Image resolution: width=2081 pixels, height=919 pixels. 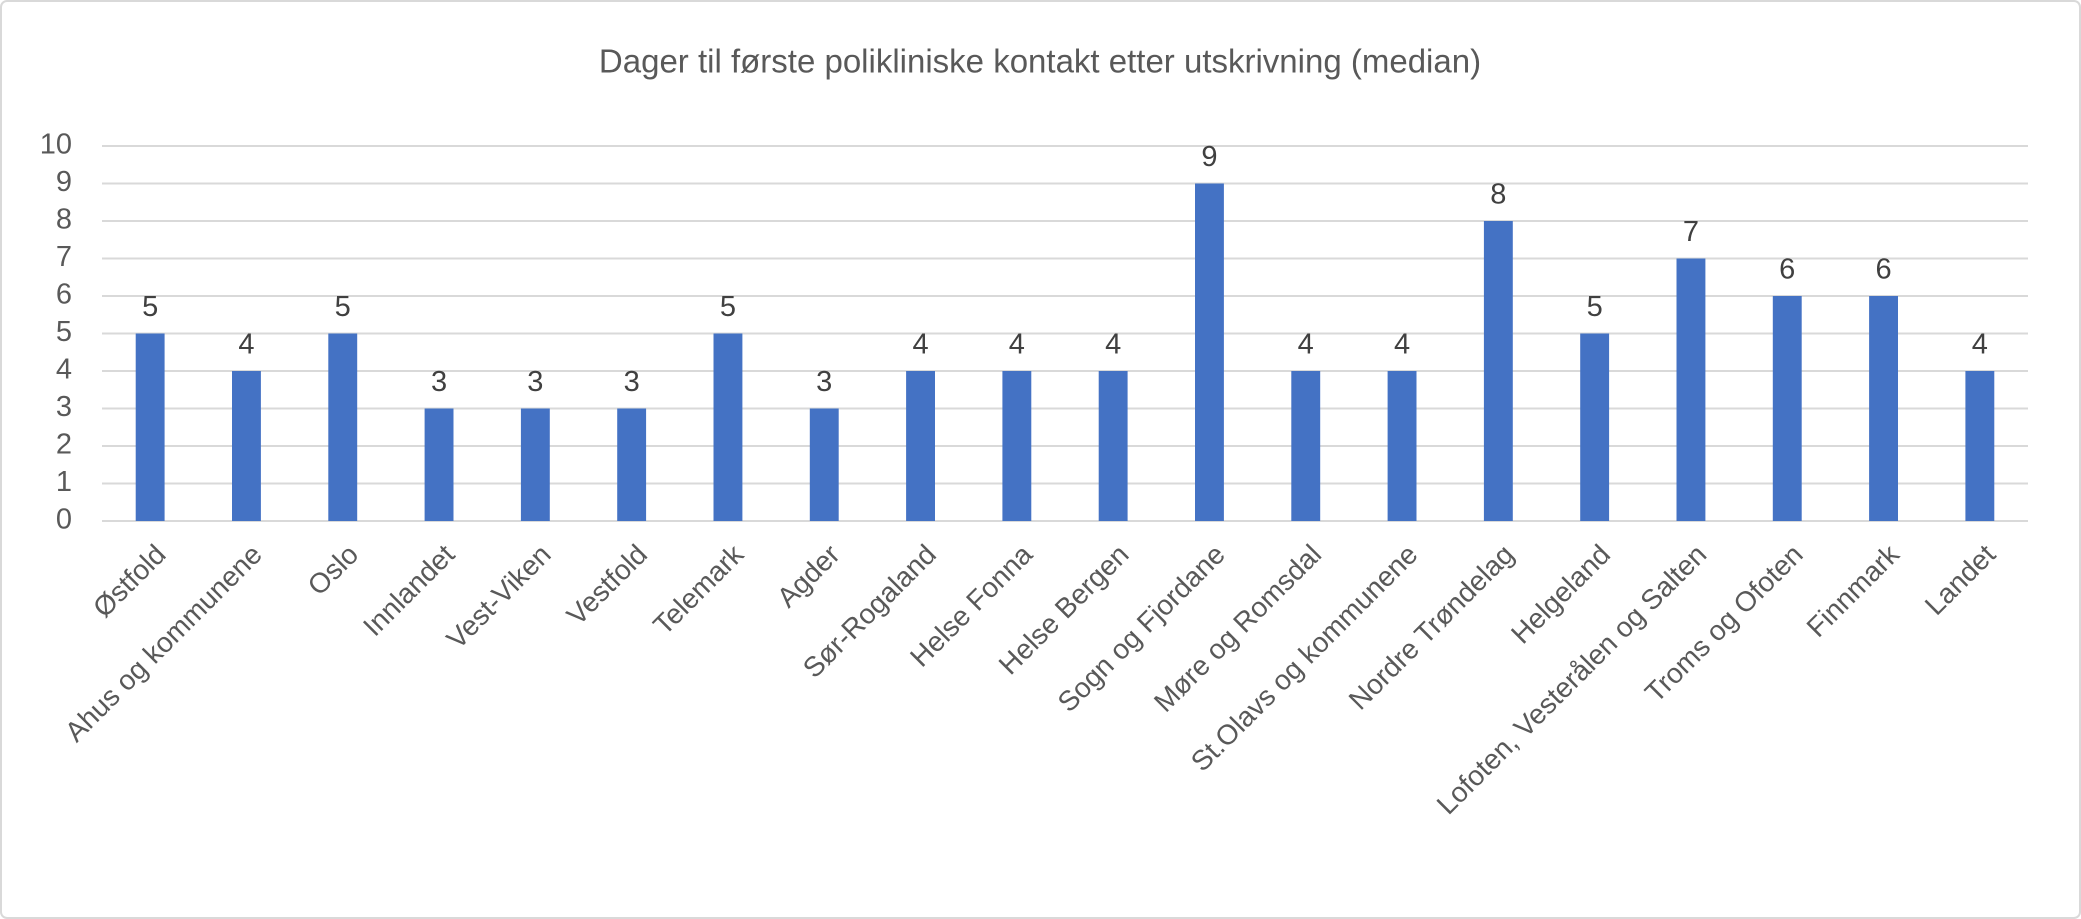 What do you see at coordinates (64, 182) in the screenshot?
I see `y-tick-label: 9` at bounding box center [64, 182].